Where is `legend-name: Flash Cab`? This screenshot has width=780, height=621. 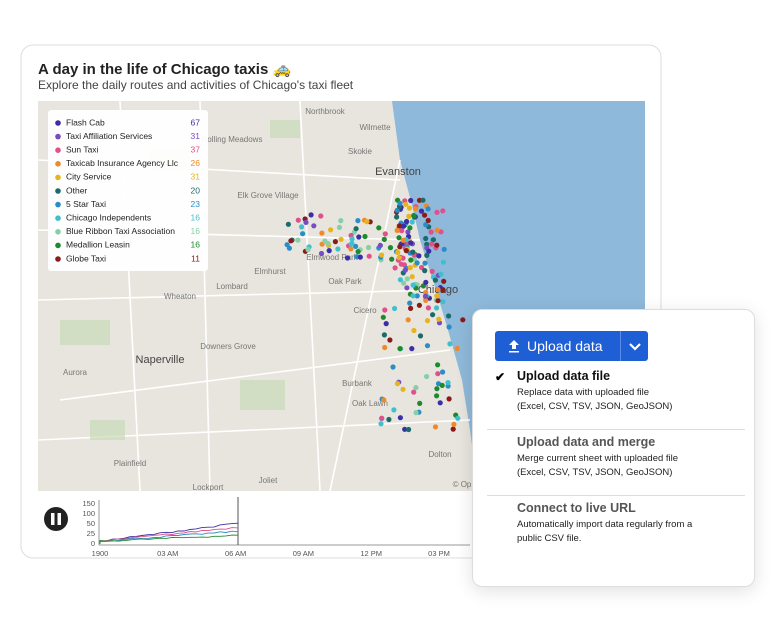 legend-name: Flash Cab is located at coordinates (85, 122).